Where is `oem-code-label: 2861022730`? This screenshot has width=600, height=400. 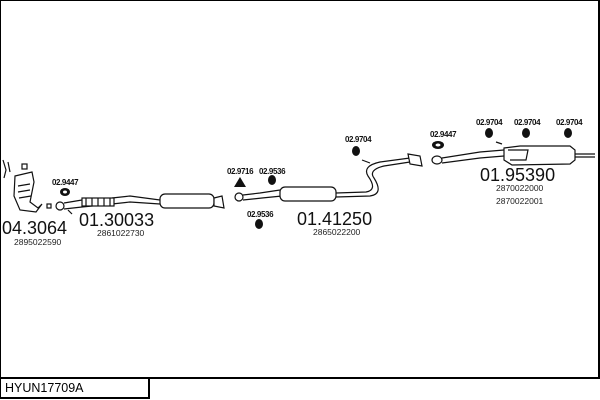
oem-code-label: 2861022730 is located at coordinates (121, 233).